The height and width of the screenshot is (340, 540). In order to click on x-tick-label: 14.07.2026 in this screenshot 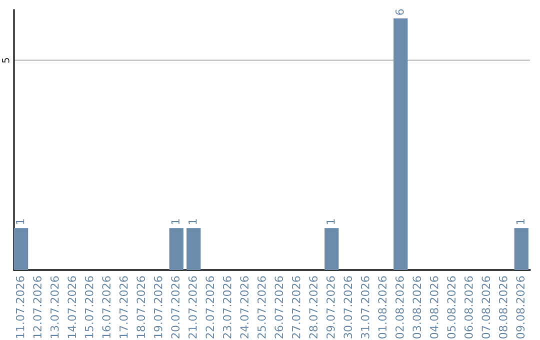, I will do `click(72, 307)`.